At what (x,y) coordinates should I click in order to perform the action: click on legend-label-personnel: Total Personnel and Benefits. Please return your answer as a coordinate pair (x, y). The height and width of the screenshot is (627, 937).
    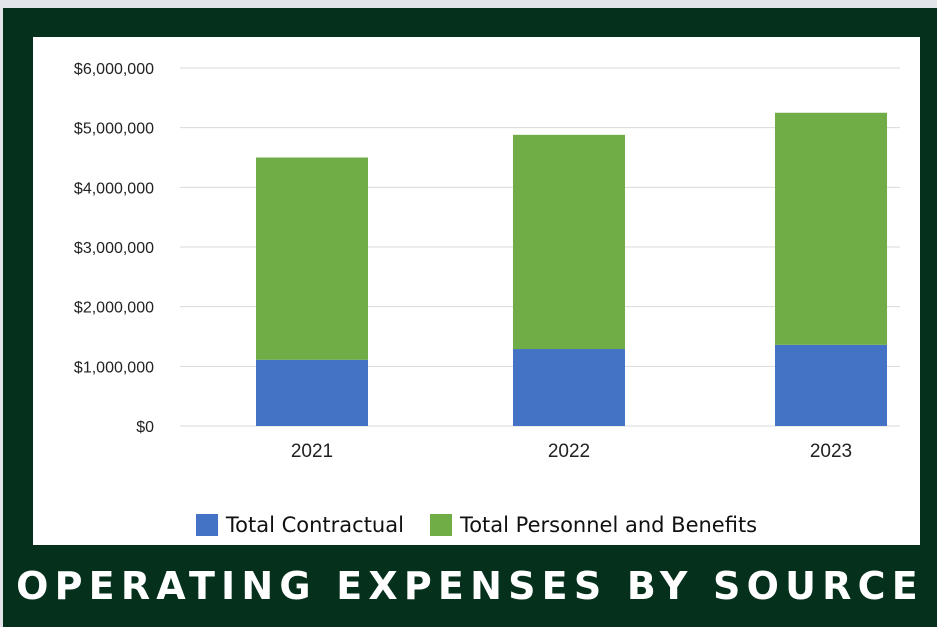
    Looking at the image, I should click on (608, 525).